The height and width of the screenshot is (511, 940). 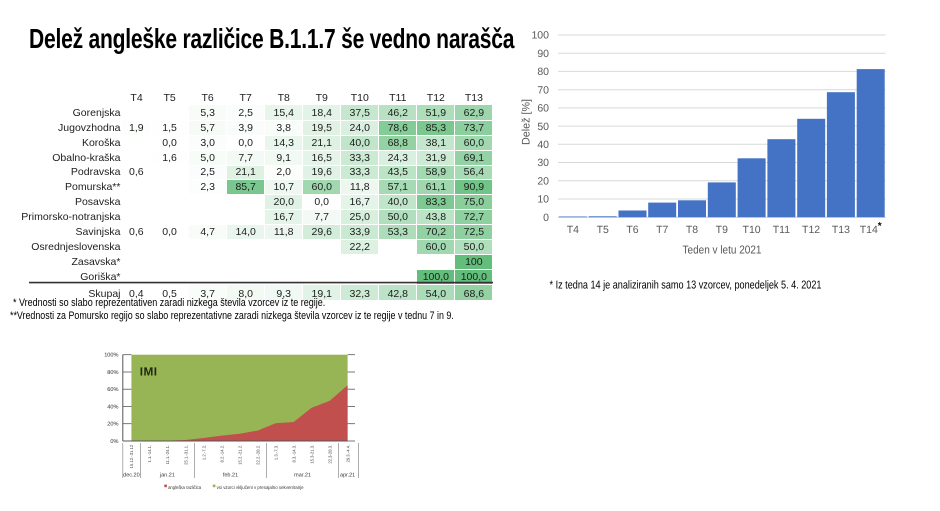 I want to click on svg-text: 60, so click(x=543, y=109).